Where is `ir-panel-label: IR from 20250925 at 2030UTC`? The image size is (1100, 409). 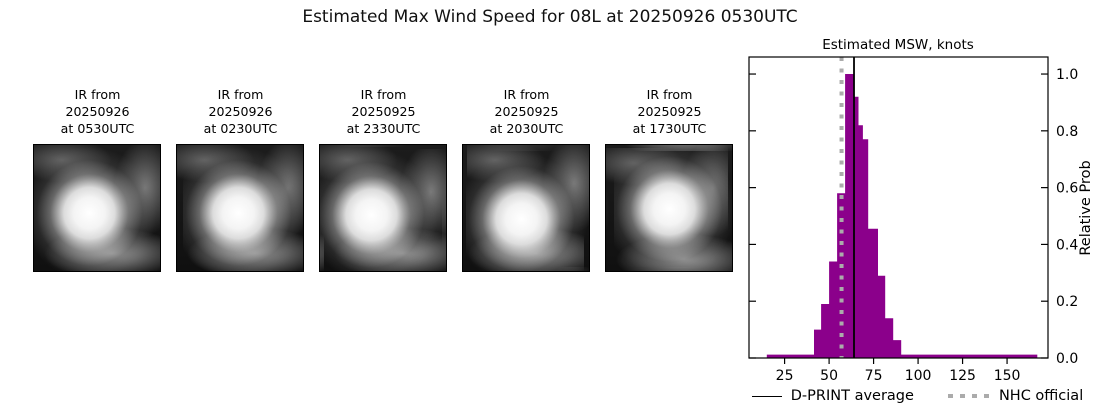
ir-panel-label: IR from 20250925 at 2030UTC is located at coordinates (526, 111).